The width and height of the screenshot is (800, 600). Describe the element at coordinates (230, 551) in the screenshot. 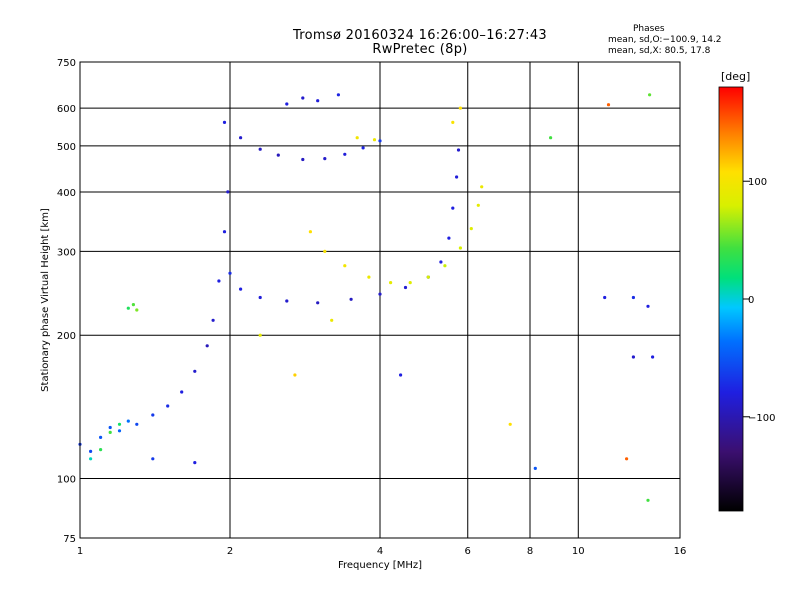

I see `x-tick-label: 2` at that location.